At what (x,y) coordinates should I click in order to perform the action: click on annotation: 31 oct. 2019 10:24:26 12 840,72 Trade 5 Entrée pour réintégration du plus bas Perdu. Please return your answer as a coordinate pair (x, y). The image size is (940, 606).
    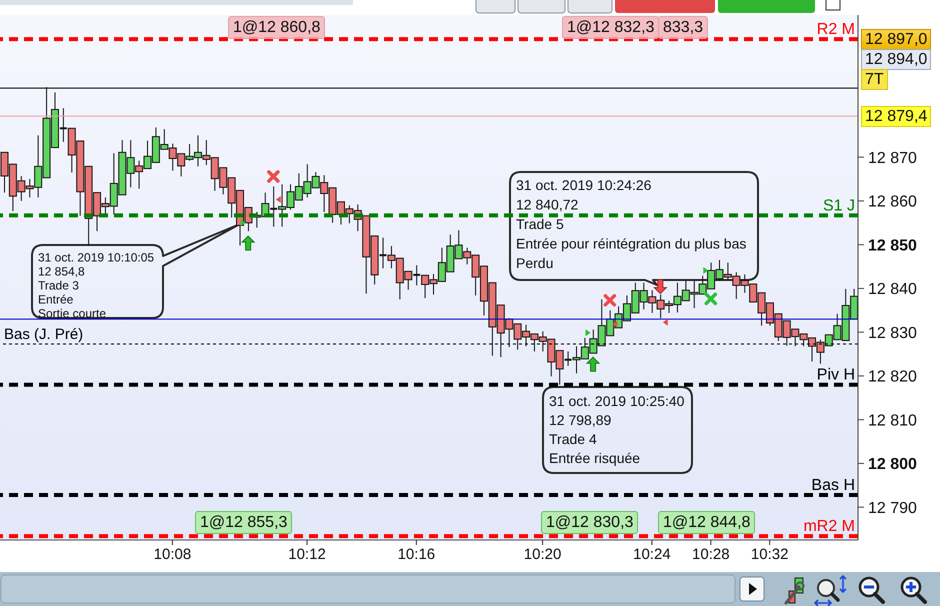
    Looking at the image, I should click on (631, 224).